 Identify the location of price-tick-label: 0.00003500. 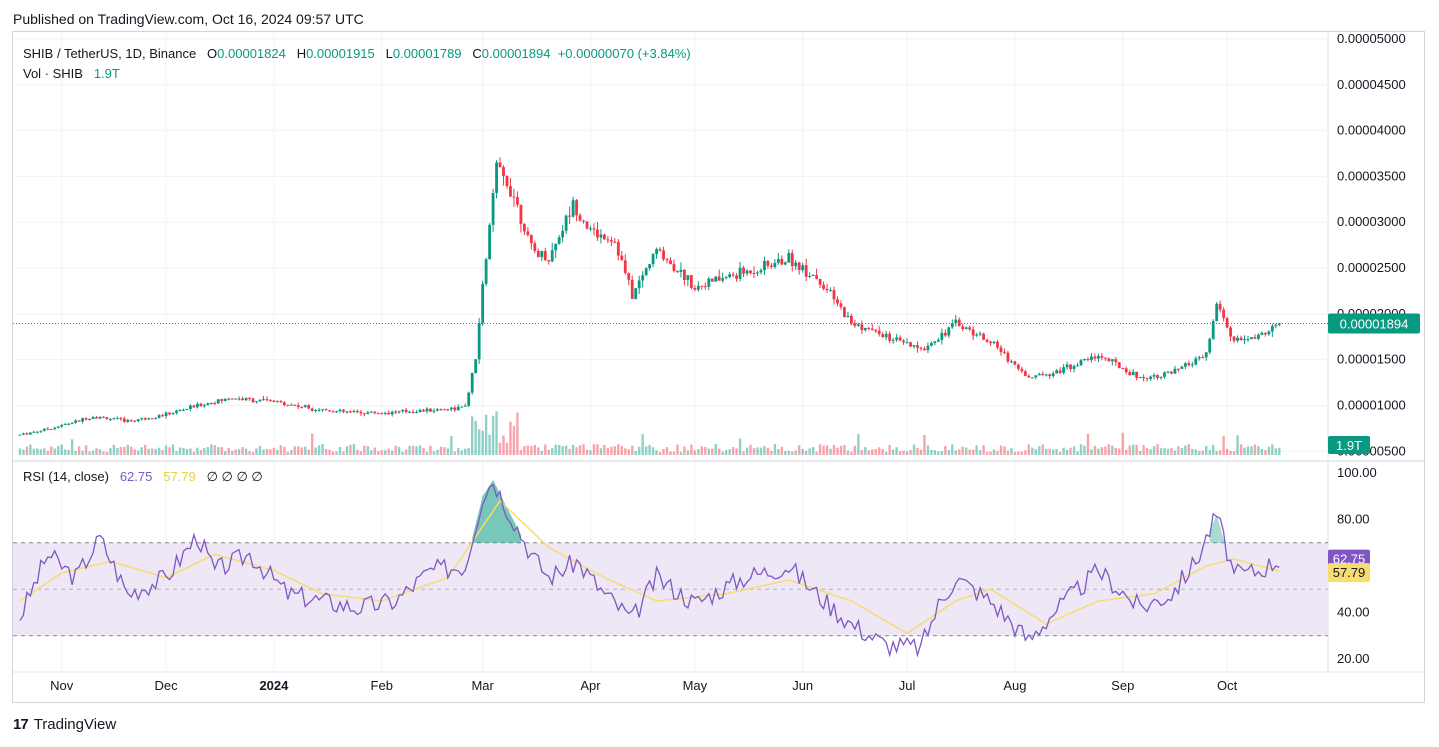
(1371, 175).